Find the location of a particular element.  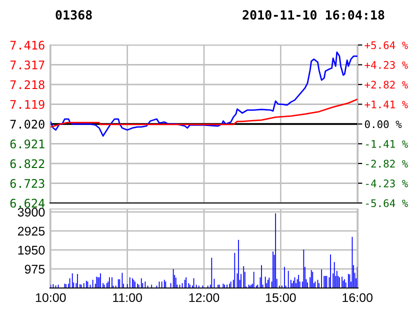

y-tick-label: 7.020 is located at coordinates (27, 124).